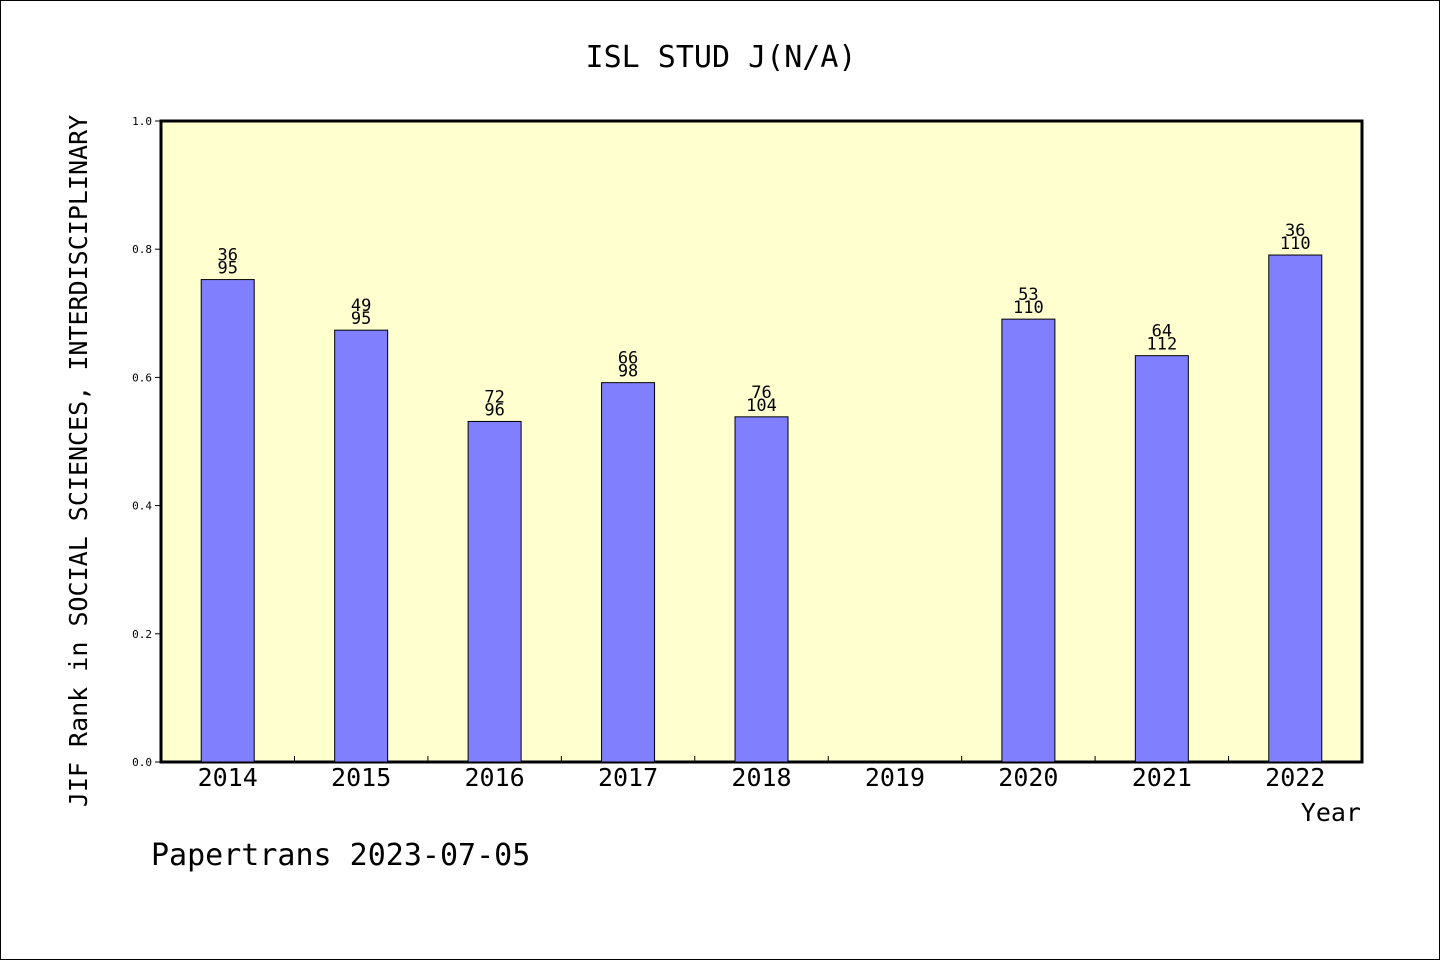  Describe the element at coordinates (228, 777) in the screenshot. I see `x-tick-label: 2014` at that location.